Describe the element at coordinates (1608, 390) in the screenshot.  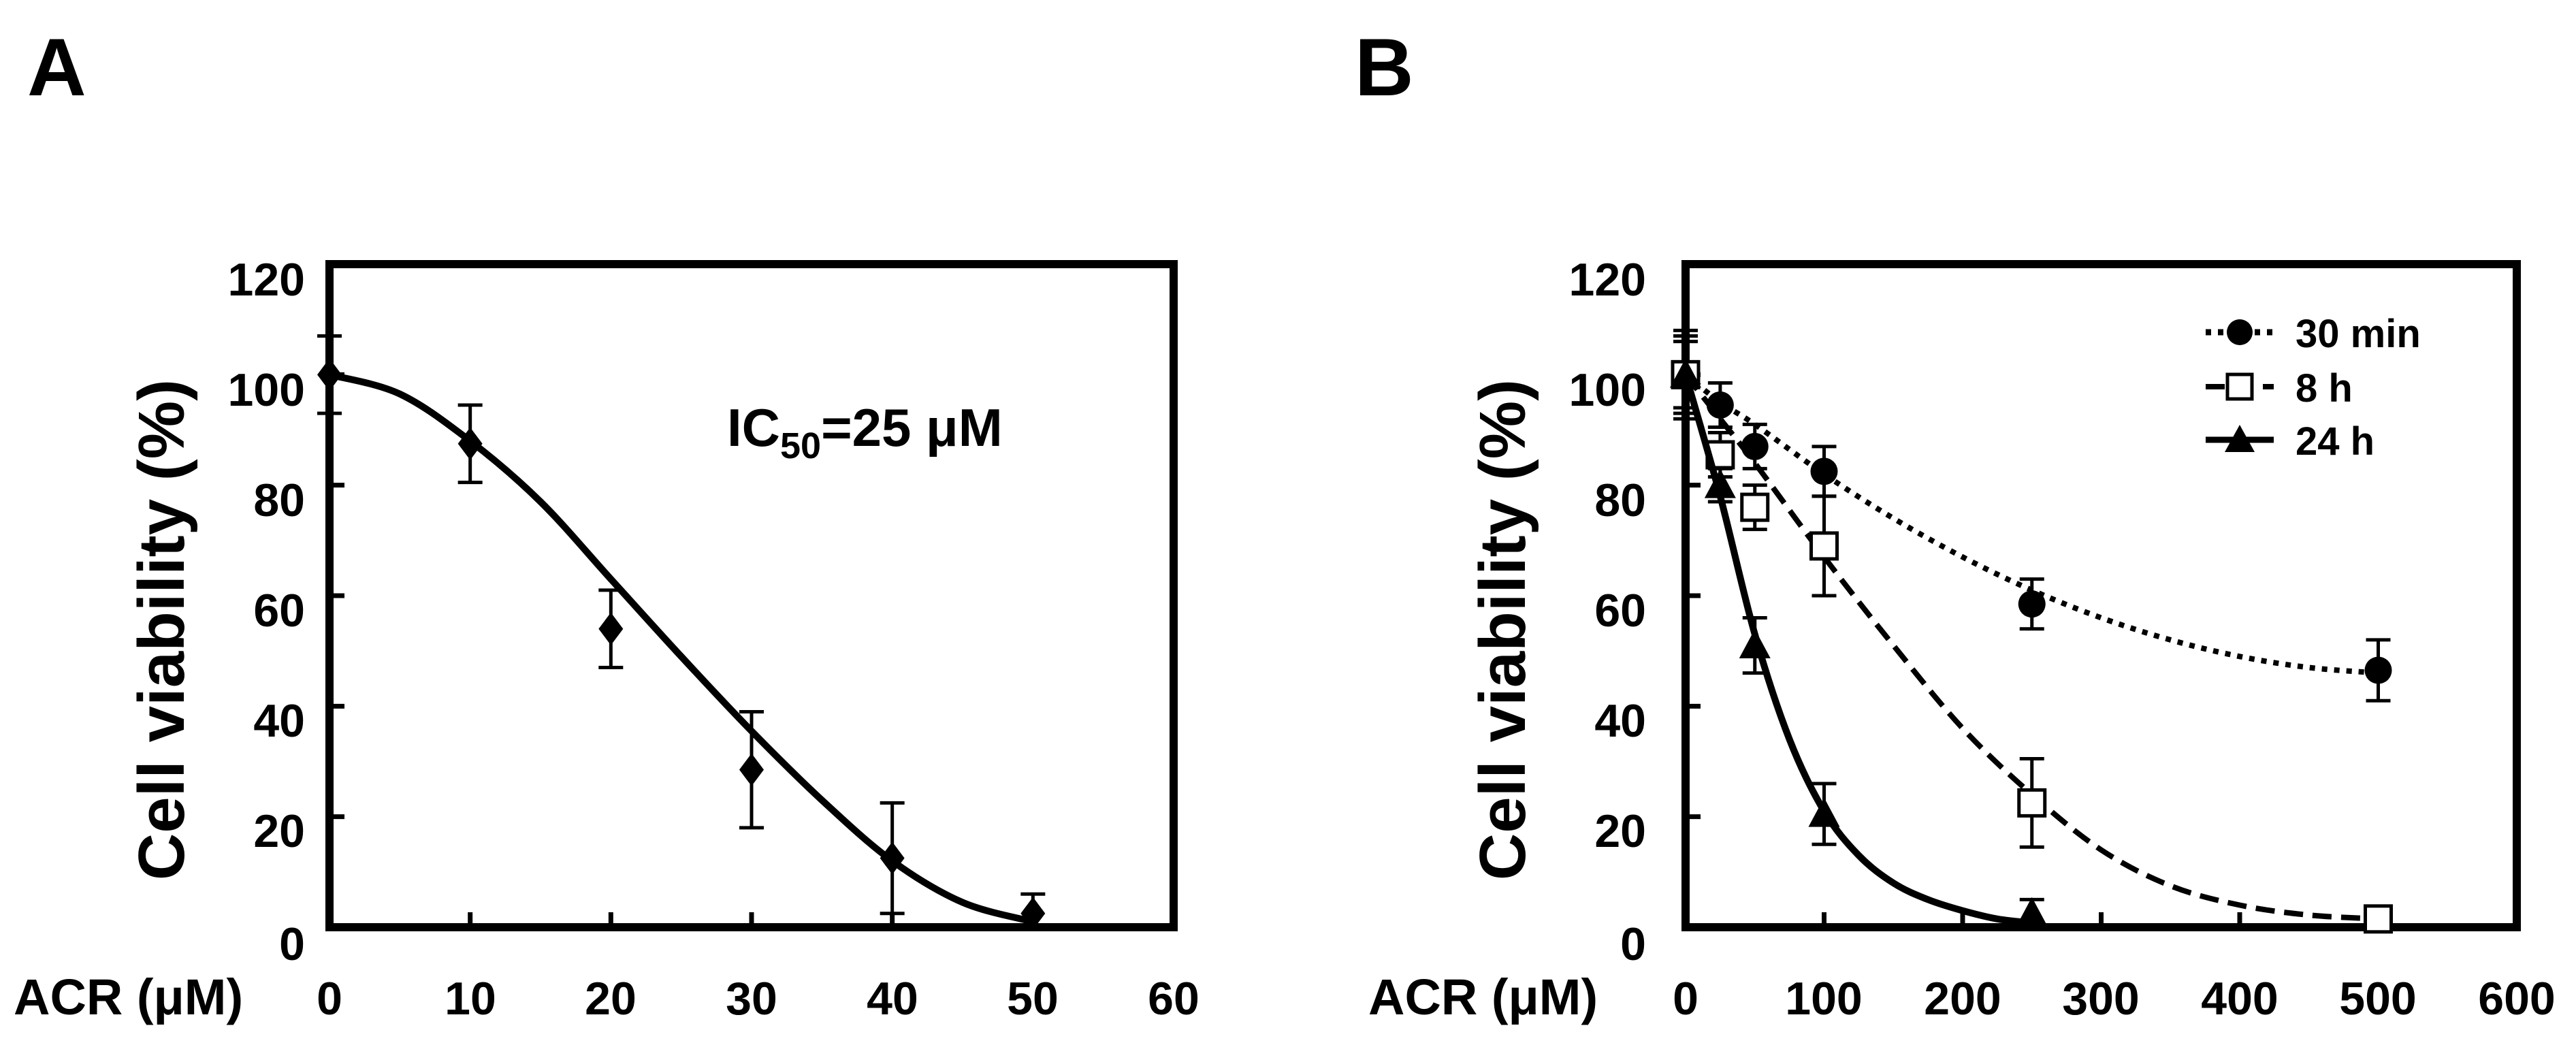
I see `panel-b-y-tick: 100` at that location.